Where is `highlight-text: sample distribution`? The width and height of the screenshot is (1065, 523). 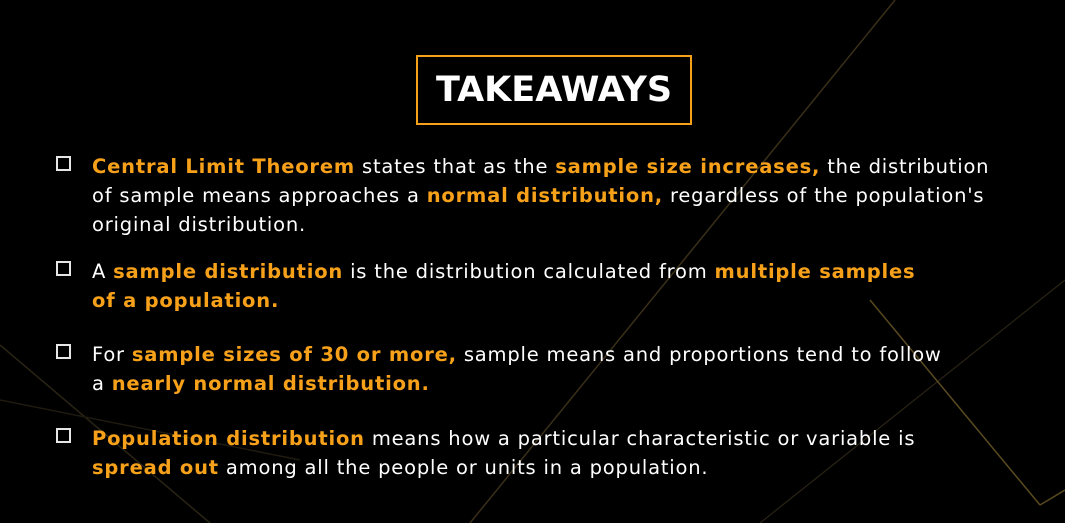
highlight-text: sample distribution is located at coordinates (228, 271).